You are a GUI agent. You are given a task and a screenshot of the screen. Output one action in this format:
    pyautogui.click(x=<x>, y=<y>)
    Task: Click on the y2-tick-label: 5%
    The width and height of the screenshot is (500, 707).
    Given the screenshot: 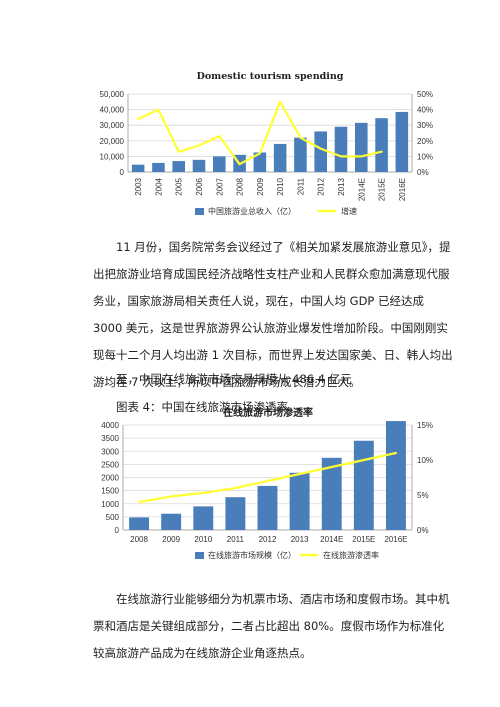 What is the action you would take?
    pyautogui.click(x=423, y=495)
    